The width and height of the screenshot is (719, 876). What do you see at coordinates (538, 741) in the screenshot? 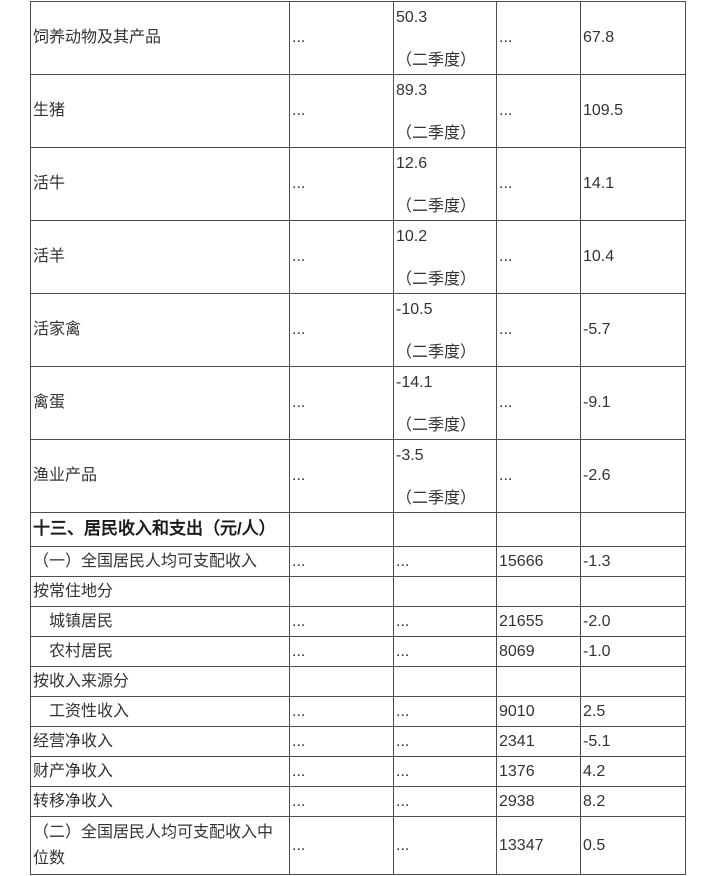
I see `value-cell-col4: 2341` at bounding box center [538, 741].